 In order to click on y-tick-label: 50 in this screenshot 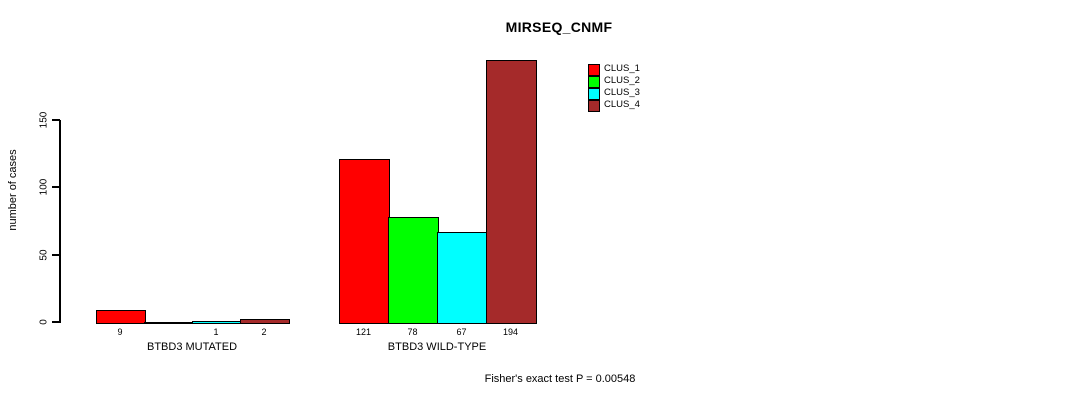, I will do `click(44, 255)`.